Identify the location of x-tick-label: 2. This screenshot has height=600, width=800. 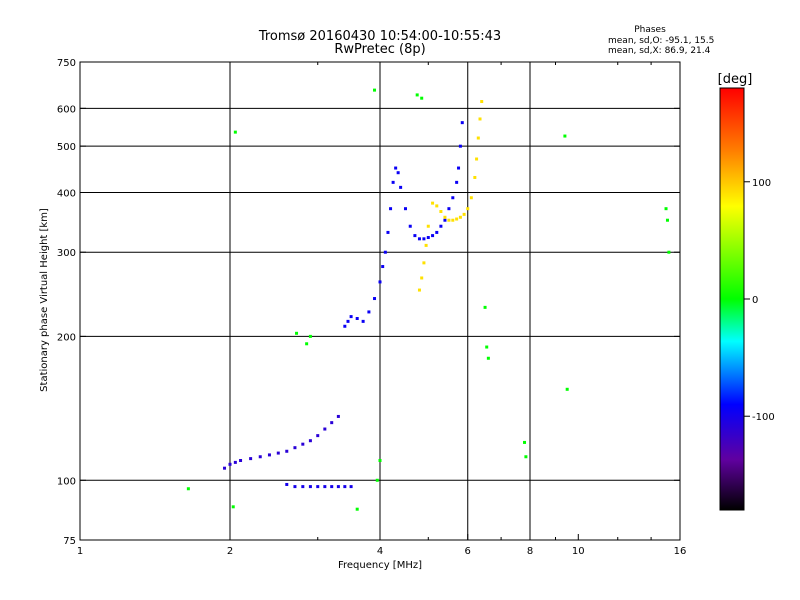
(230, 551).